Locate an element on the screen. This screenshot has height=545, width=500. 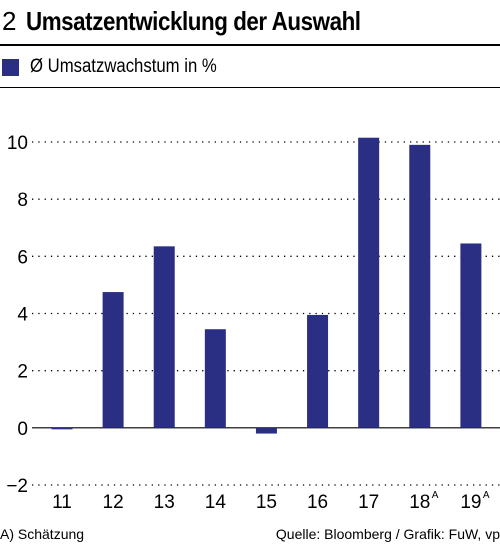
figure-number: 2 is located at coordinates (9, 21).